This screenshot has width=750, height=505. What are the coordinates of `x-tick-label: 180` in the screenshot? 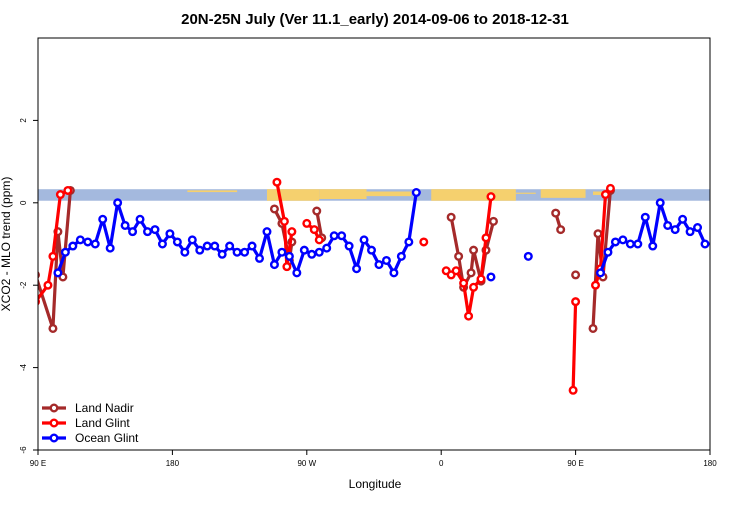 It's located at (173, 463).